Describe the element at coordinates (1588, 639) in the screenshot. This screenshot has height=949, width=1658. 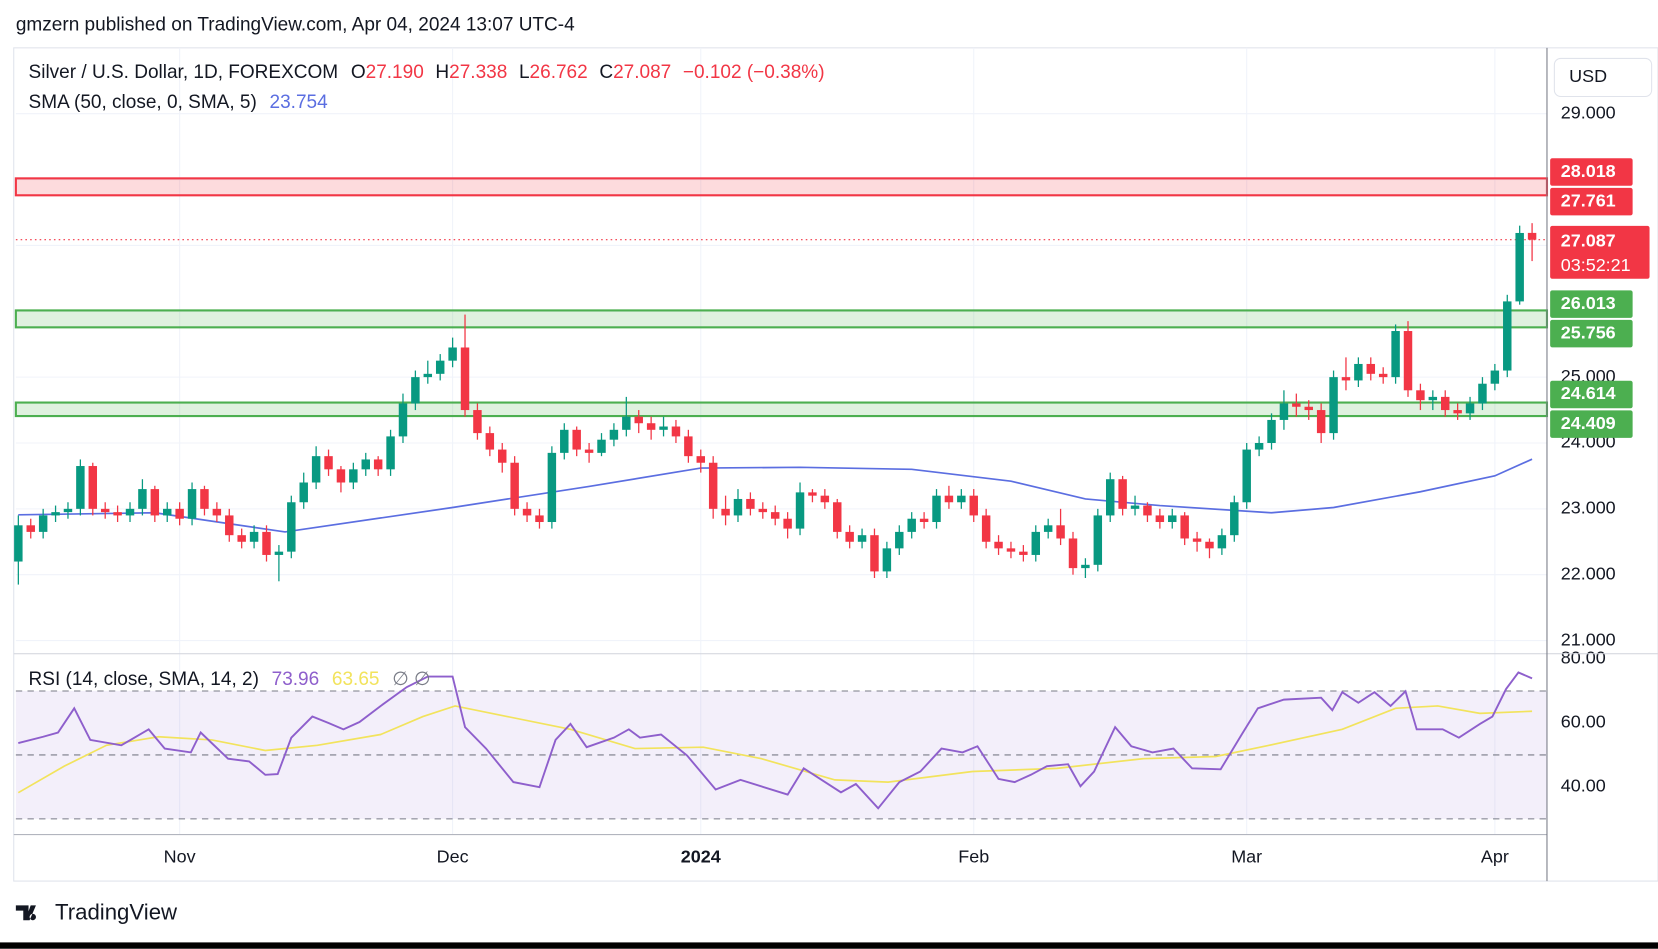
I see `y-tick-label: 21.000` at that location.